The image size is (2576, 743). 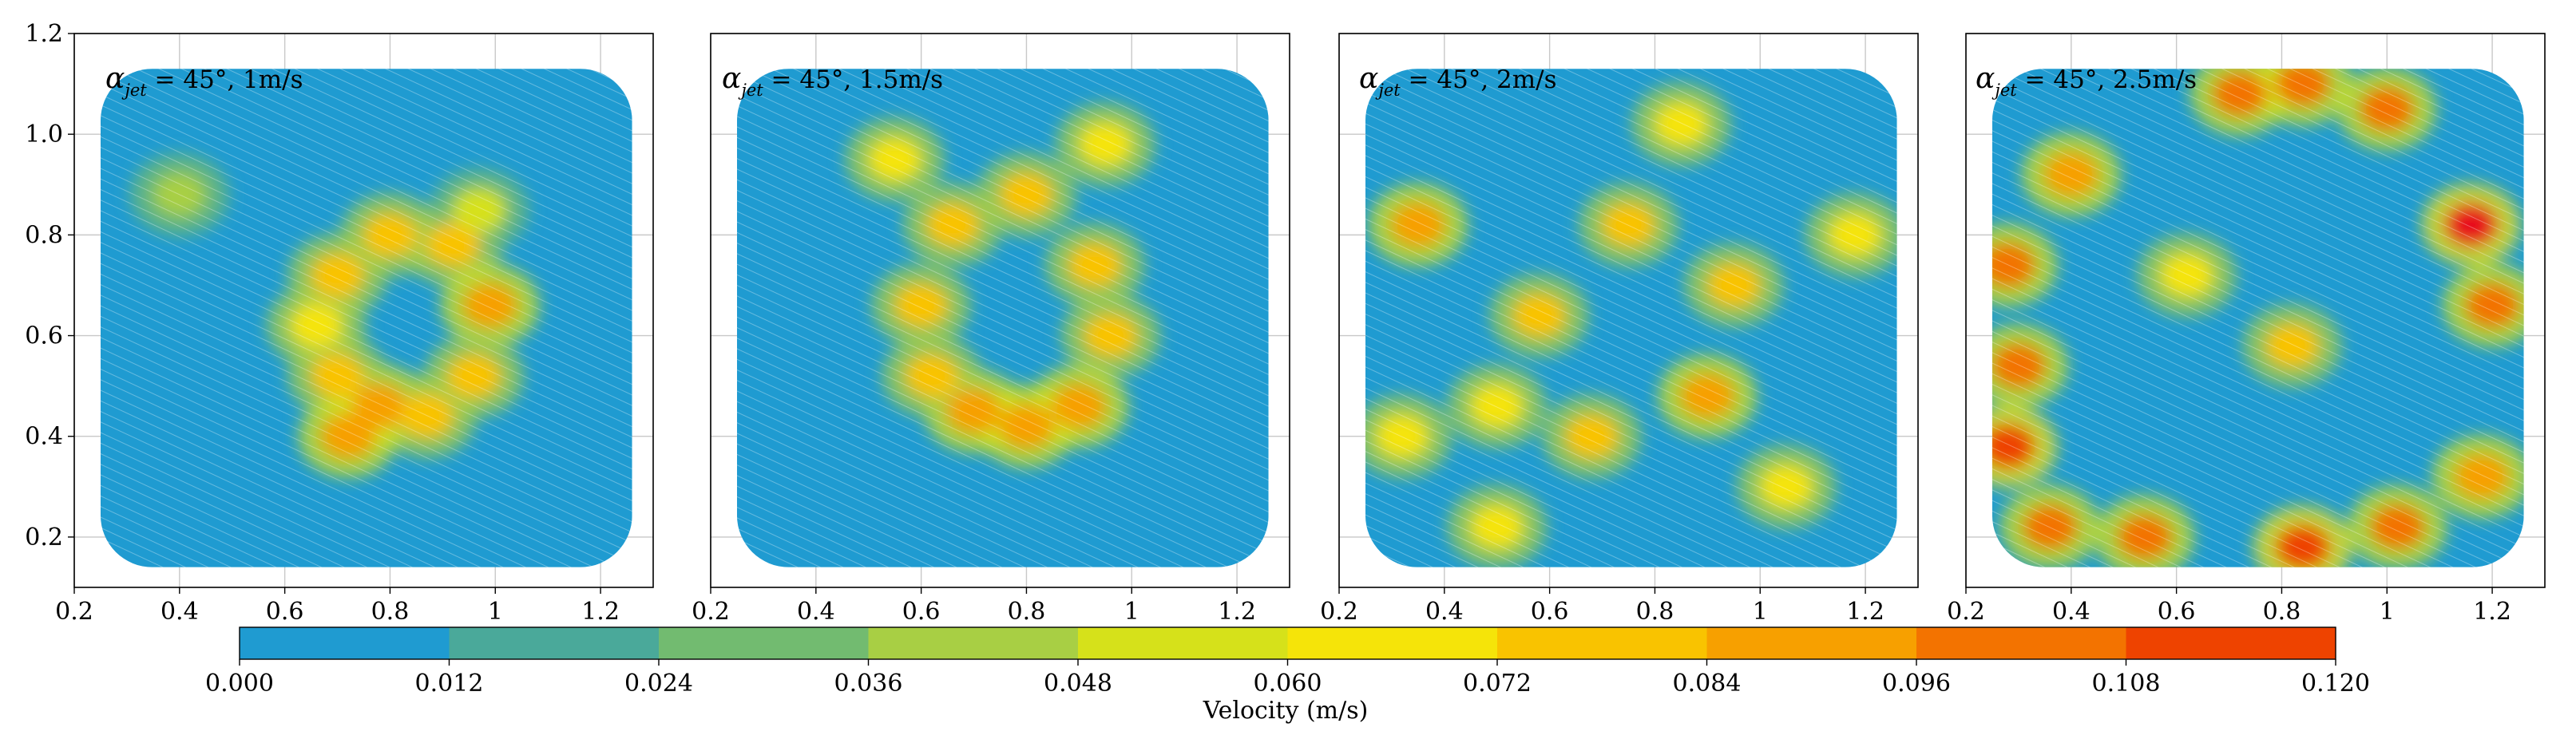 I want to click on panel-label: αjet = 45°, 1.5m/s, so click(x=833, y=81).